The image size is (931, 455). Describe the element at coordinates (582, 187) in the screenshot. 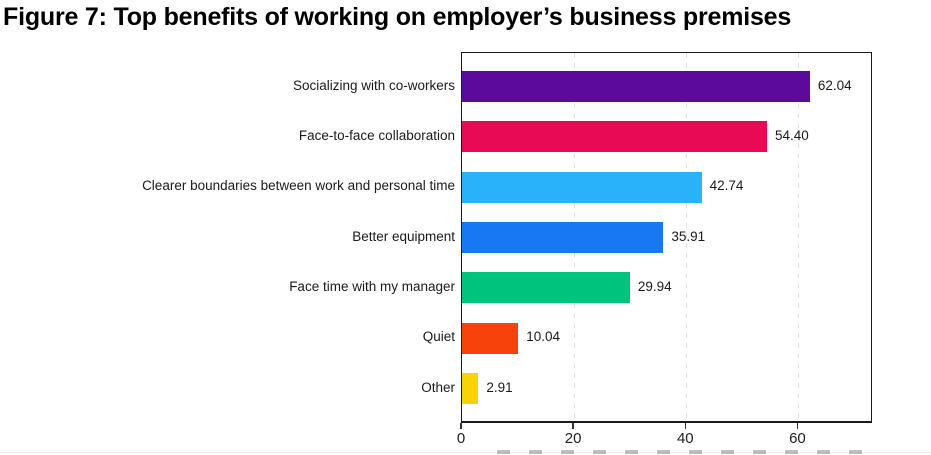

I see `bar-clearer-boundaries-between-work-and-personal-time` at that location.